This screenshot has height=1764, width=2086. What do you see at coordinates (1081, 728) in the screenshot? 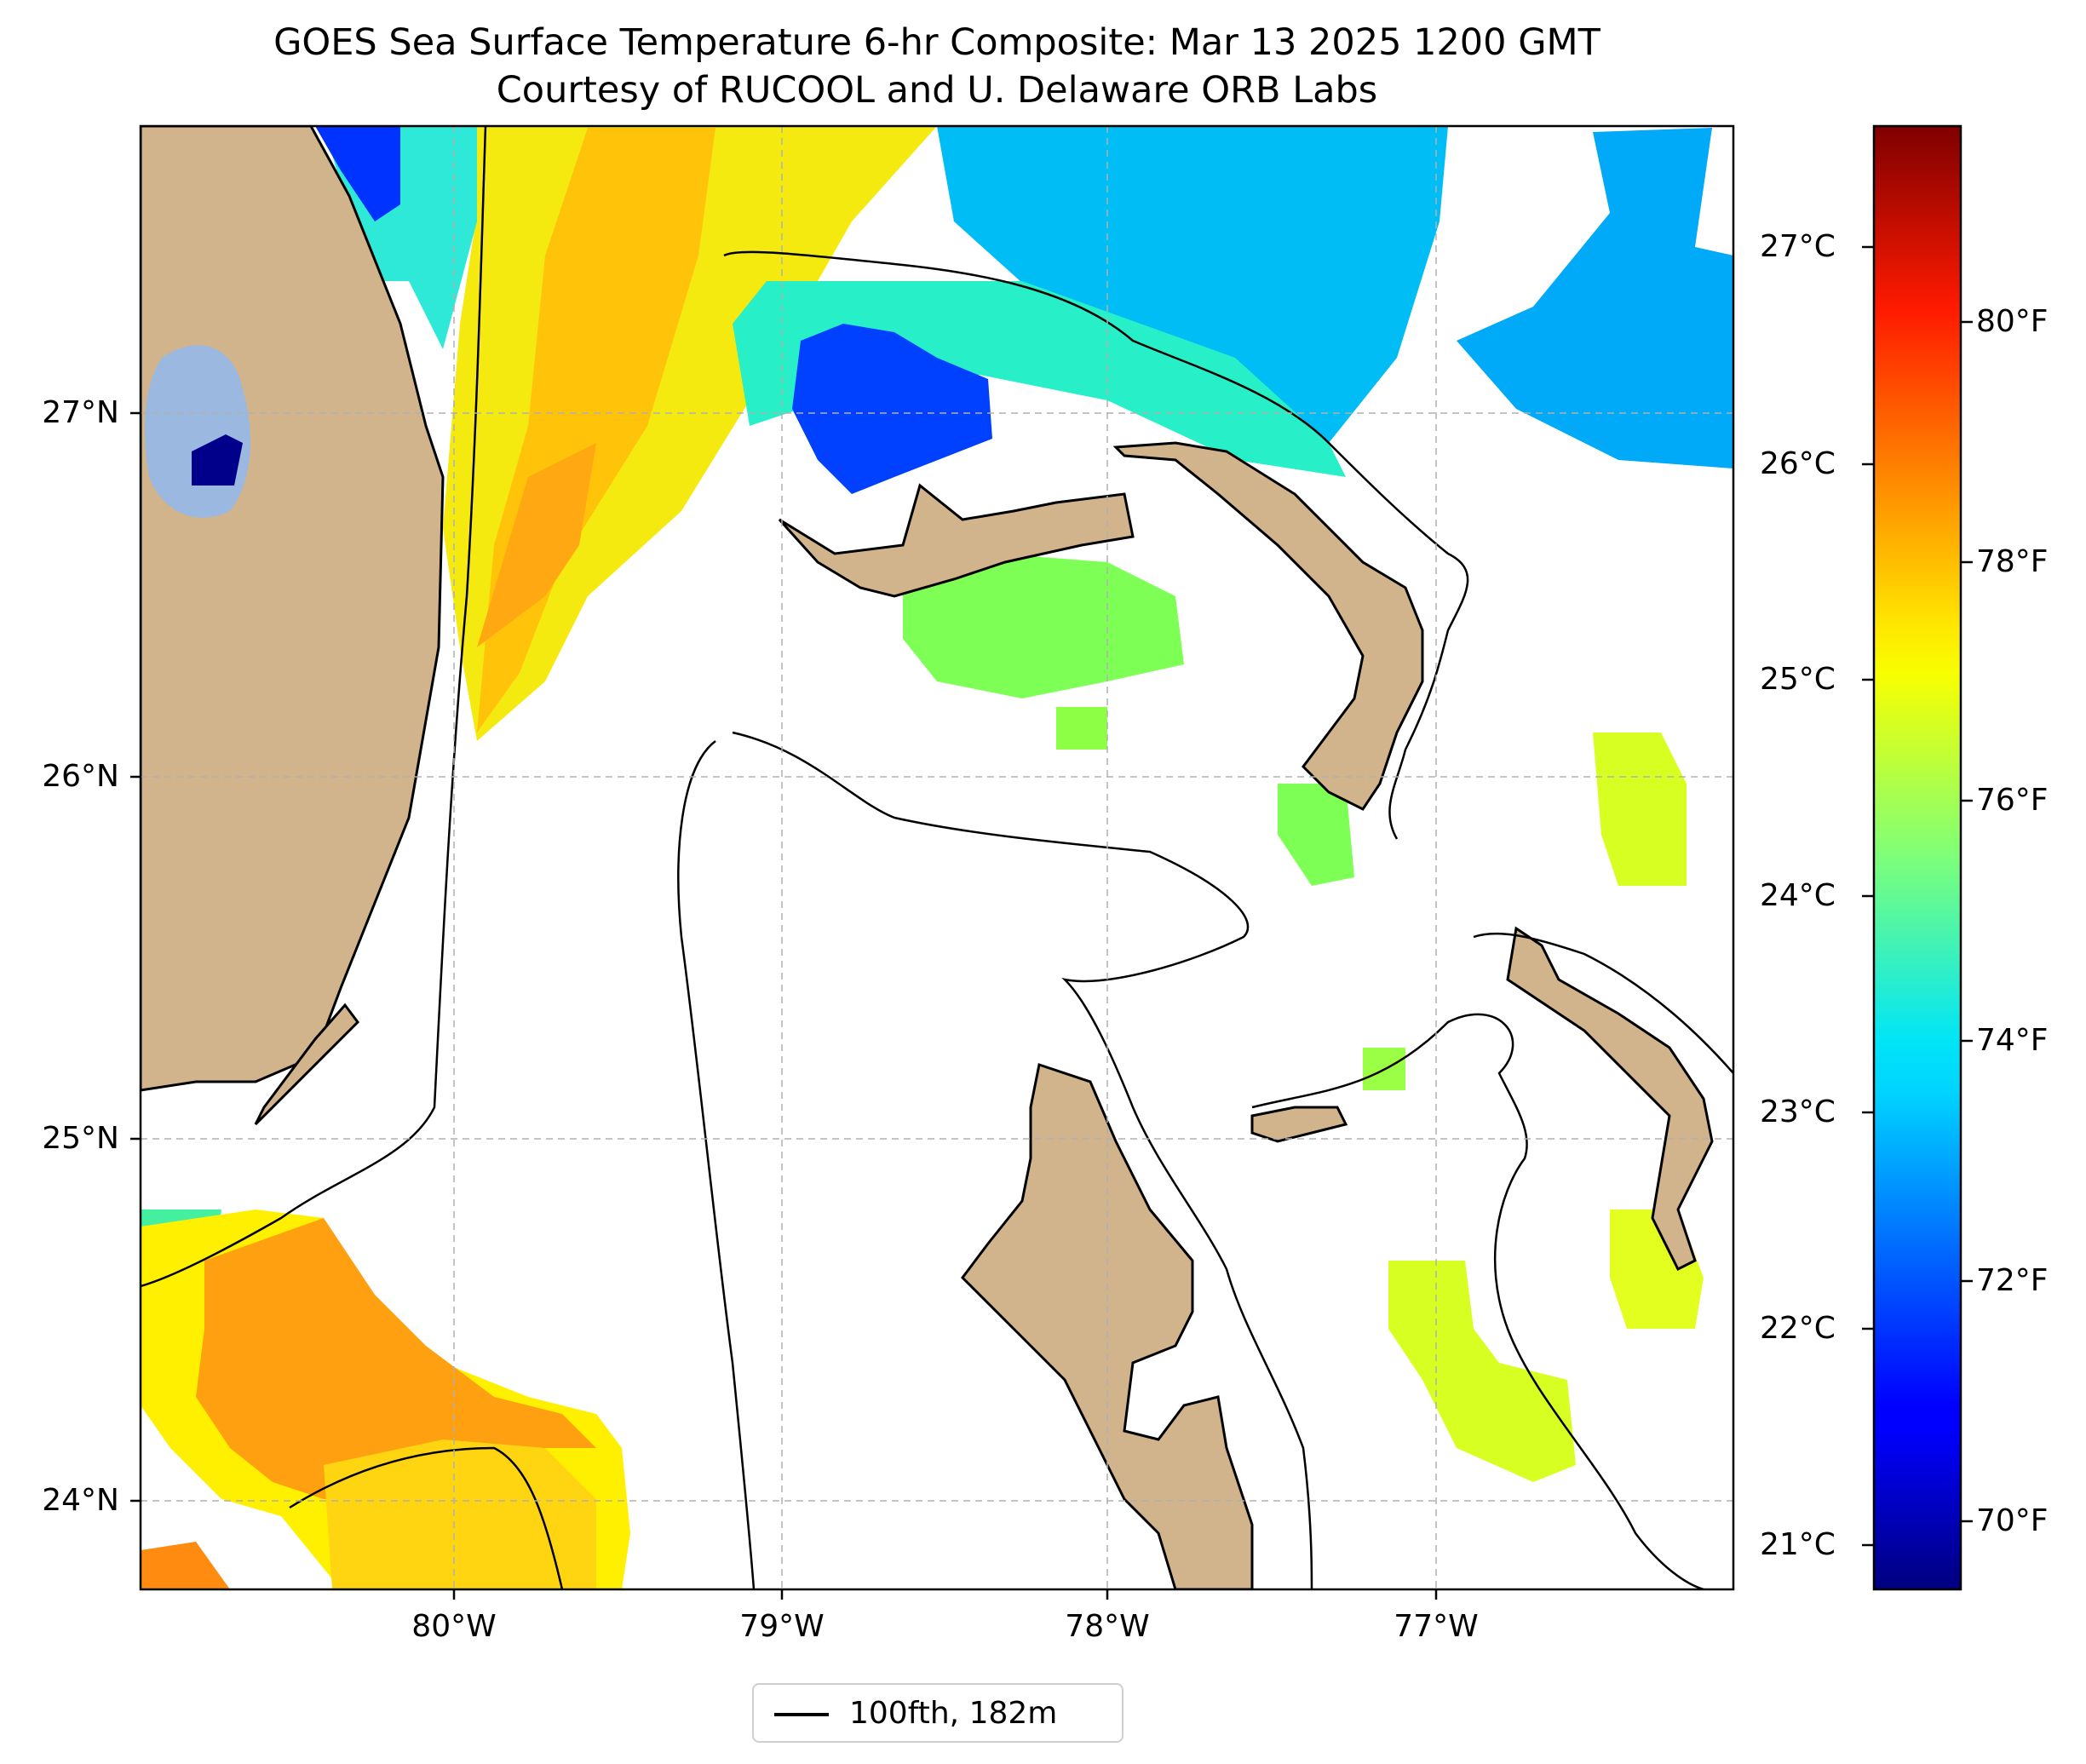
I see `sst-patch-green-small` at bounding box center [1081, 728].